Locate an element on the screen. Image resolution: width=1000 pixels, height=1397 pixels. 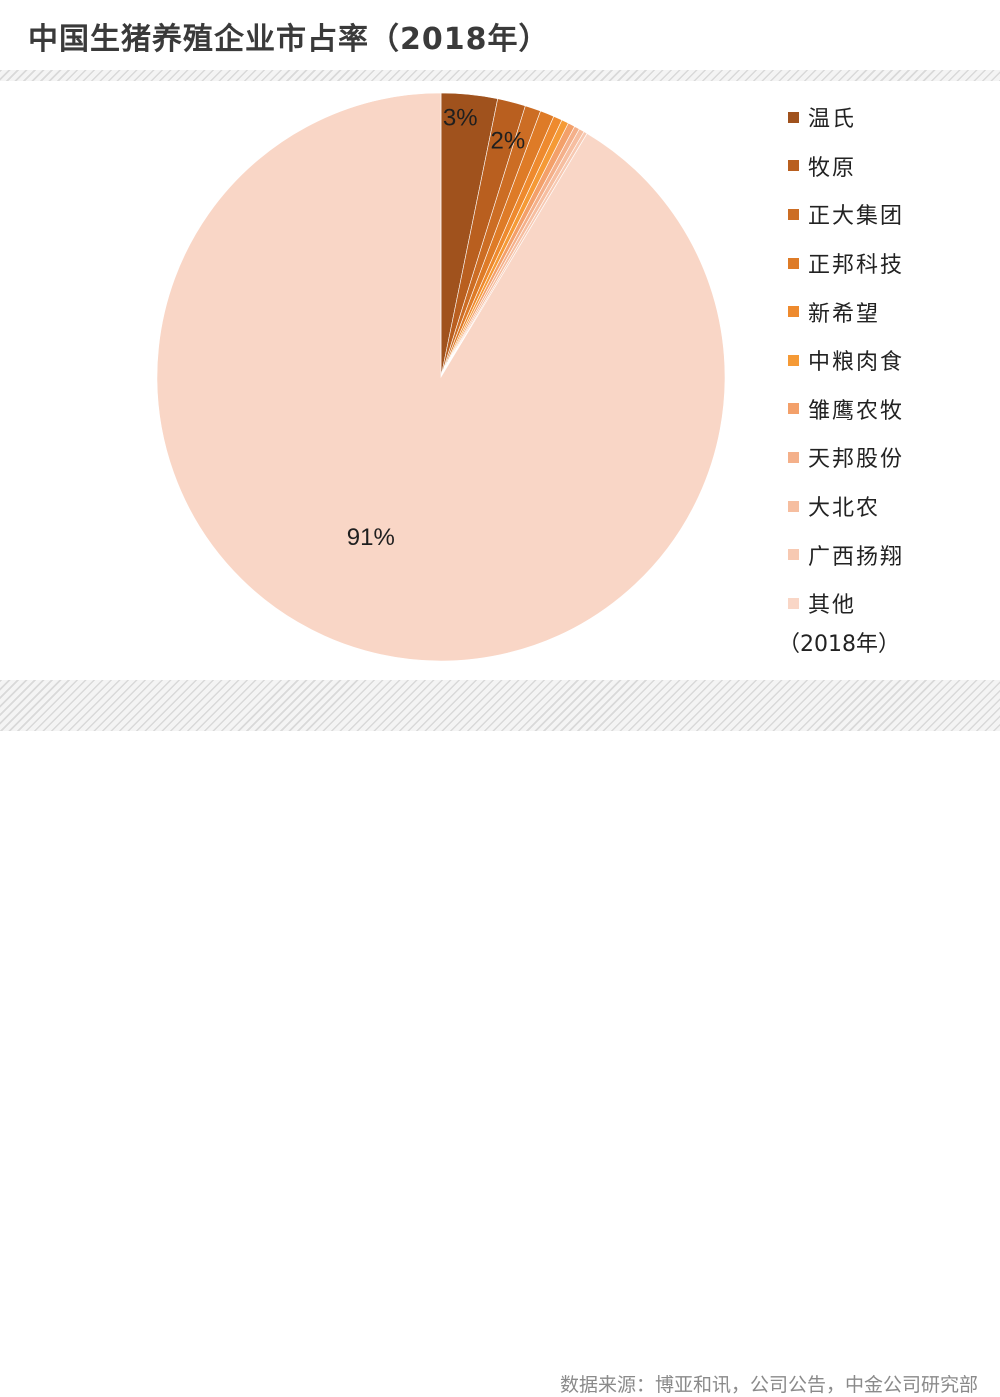
legend-label: 其他 is located at coordinates (832, 606).